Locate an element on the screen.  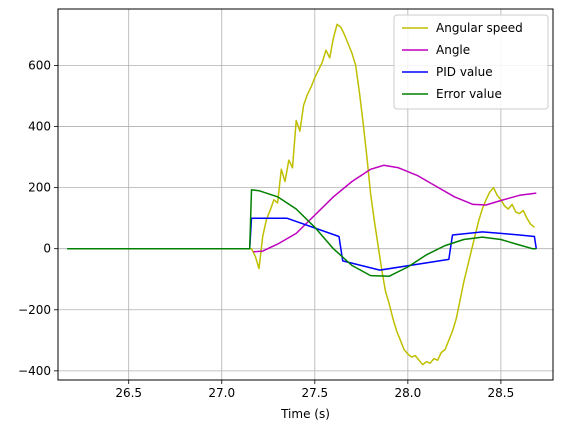
legend-label-error-value: Error value is located at coordinates (469, 94).